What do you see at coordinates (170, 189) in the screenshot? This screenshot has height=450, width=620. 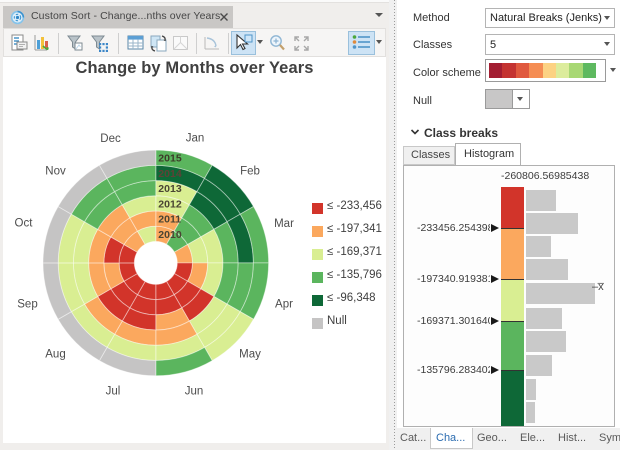 I see `svg-text: 2013` at bounding box center [170, 189].